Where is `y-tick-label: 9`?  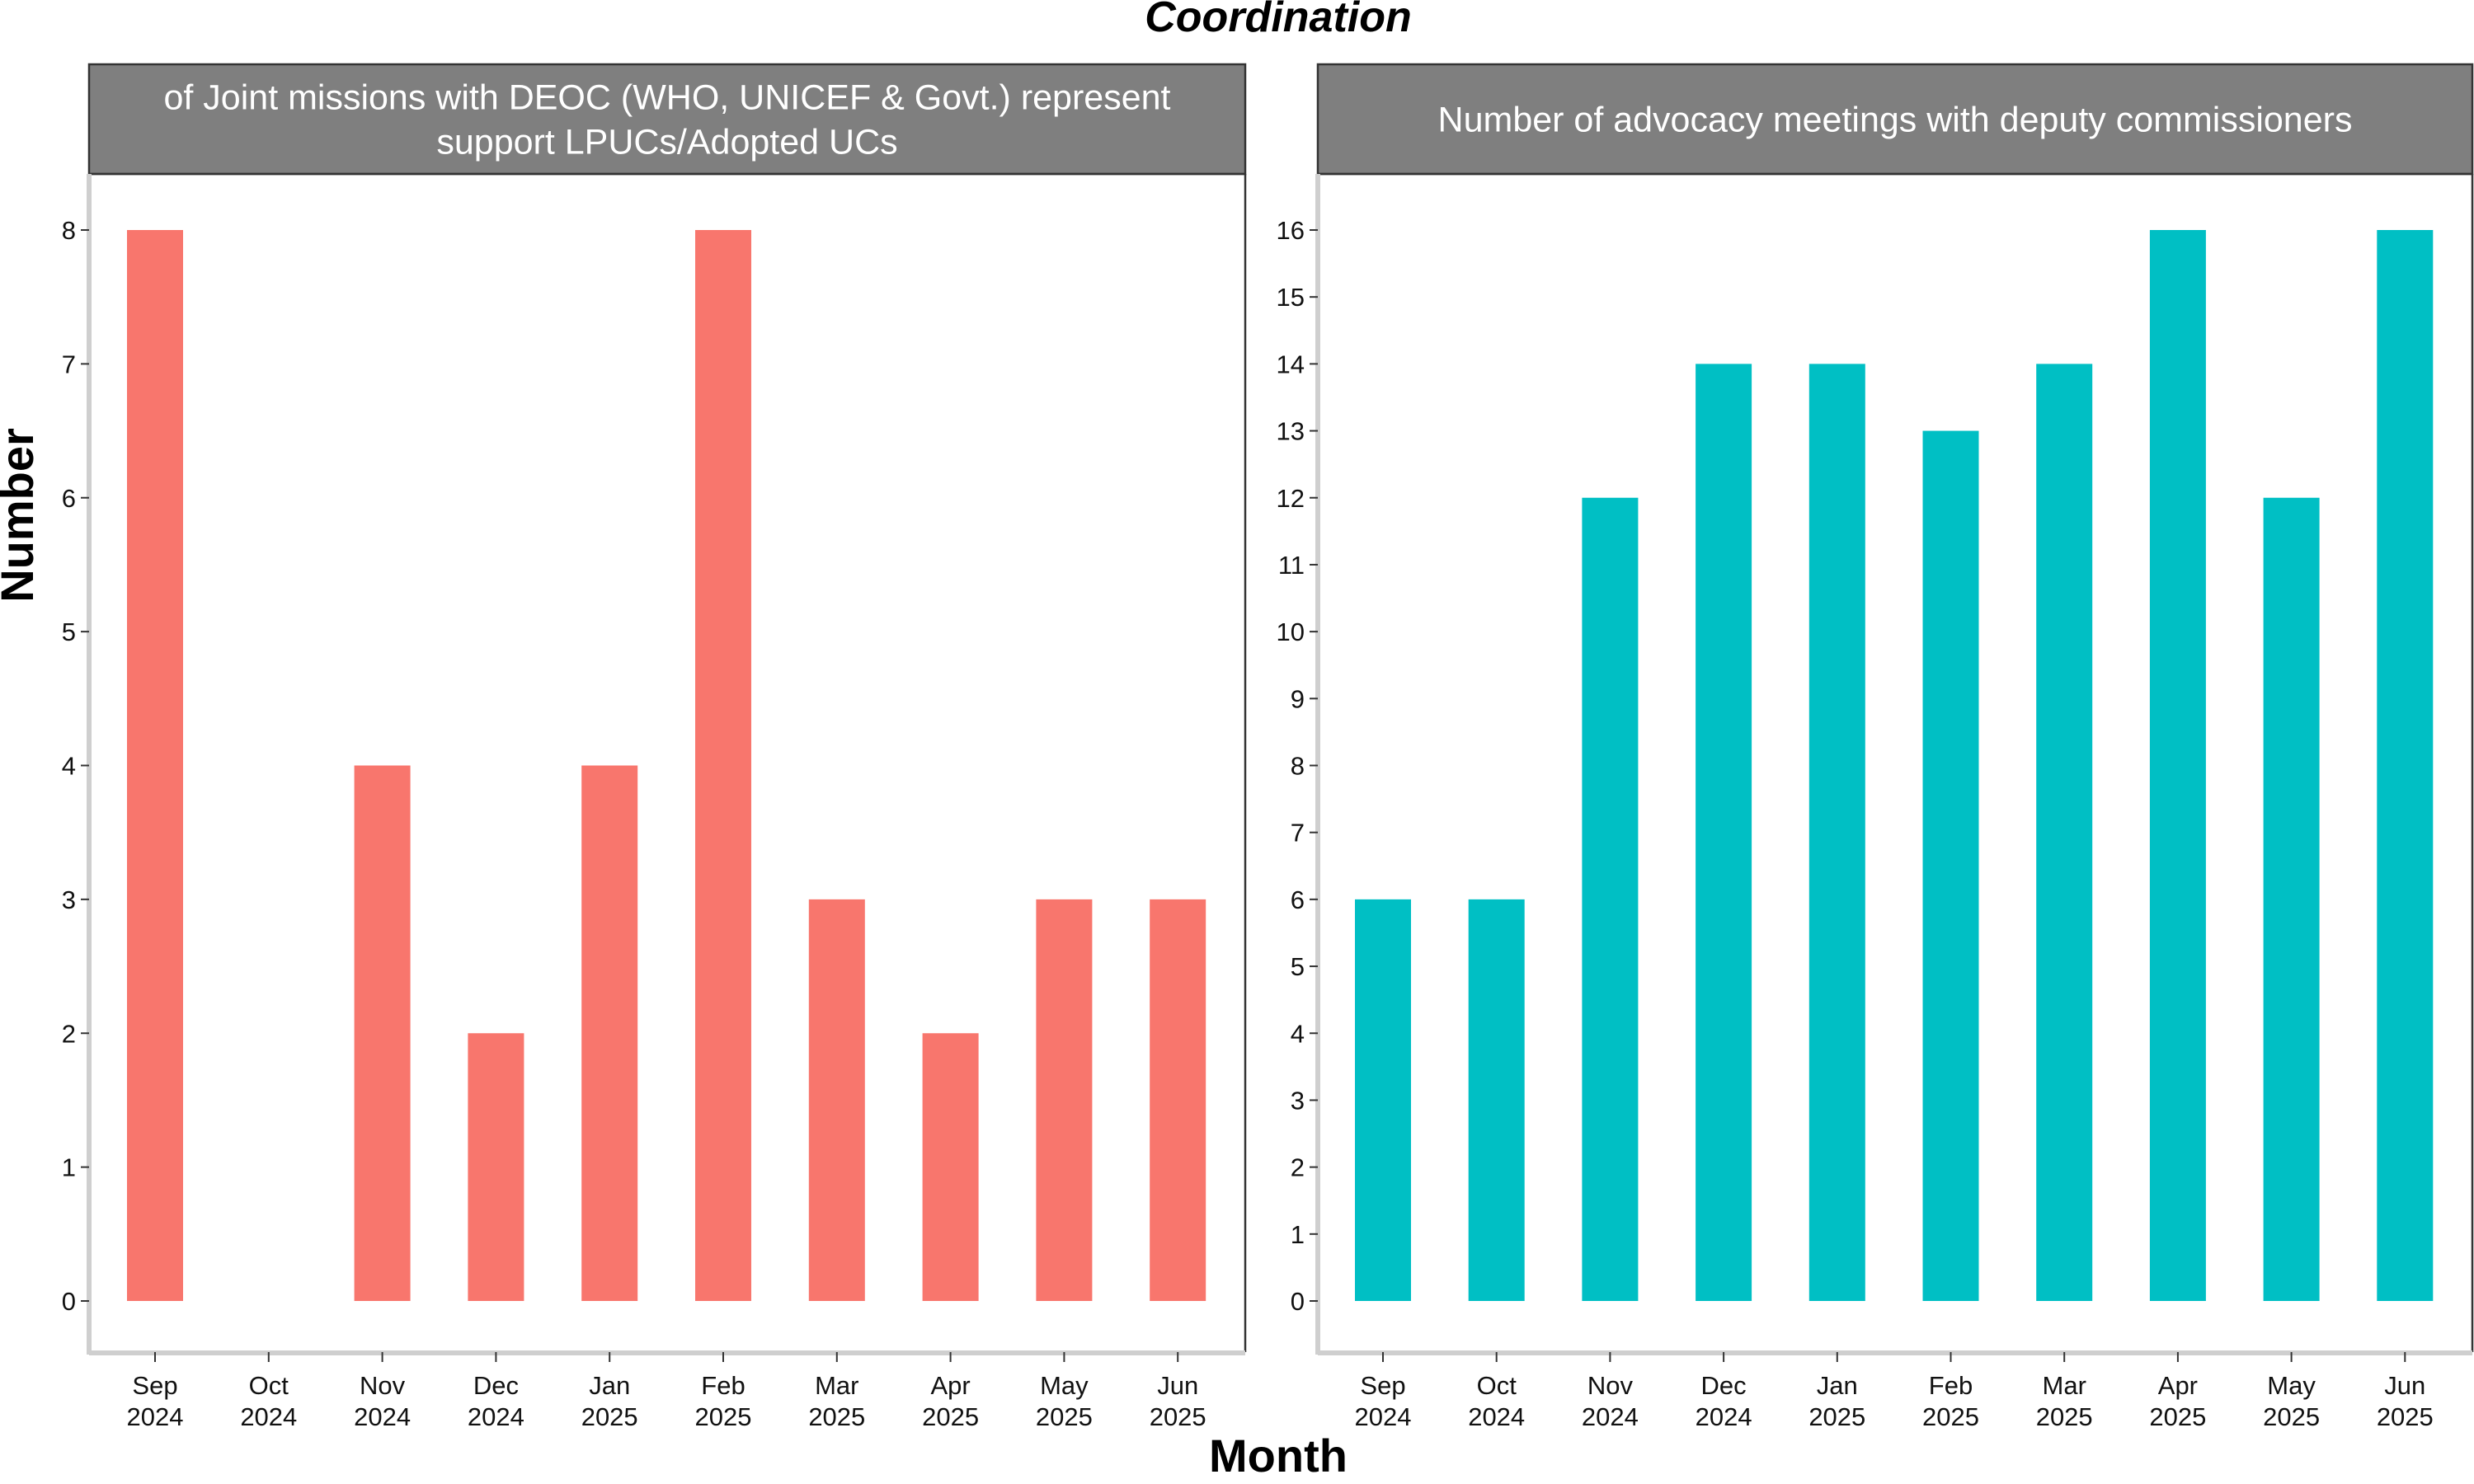
y-tick-label: 9 is located at coordinates (1298, 698).